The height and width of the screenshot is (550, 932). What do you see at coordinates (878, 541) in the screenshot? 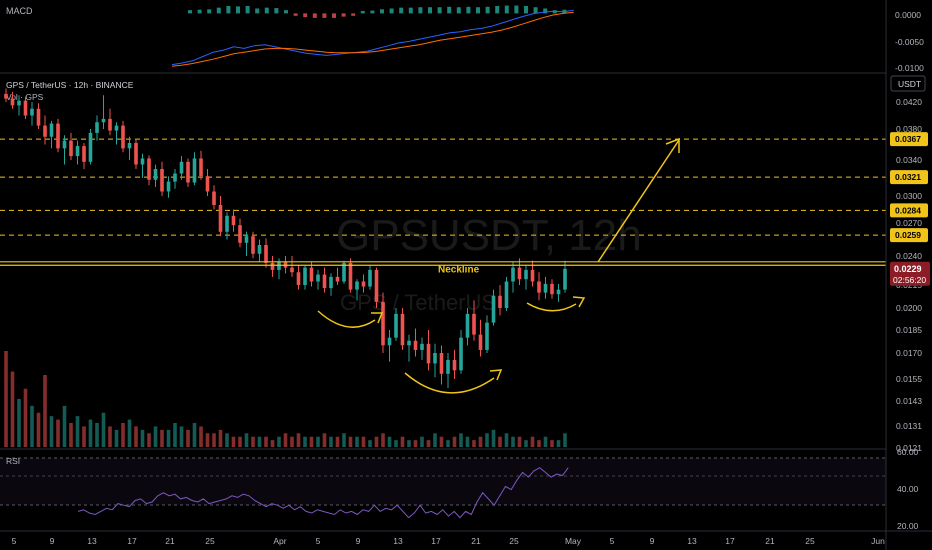
I see `time-tick: Jun` at bounding box center [878, 541].